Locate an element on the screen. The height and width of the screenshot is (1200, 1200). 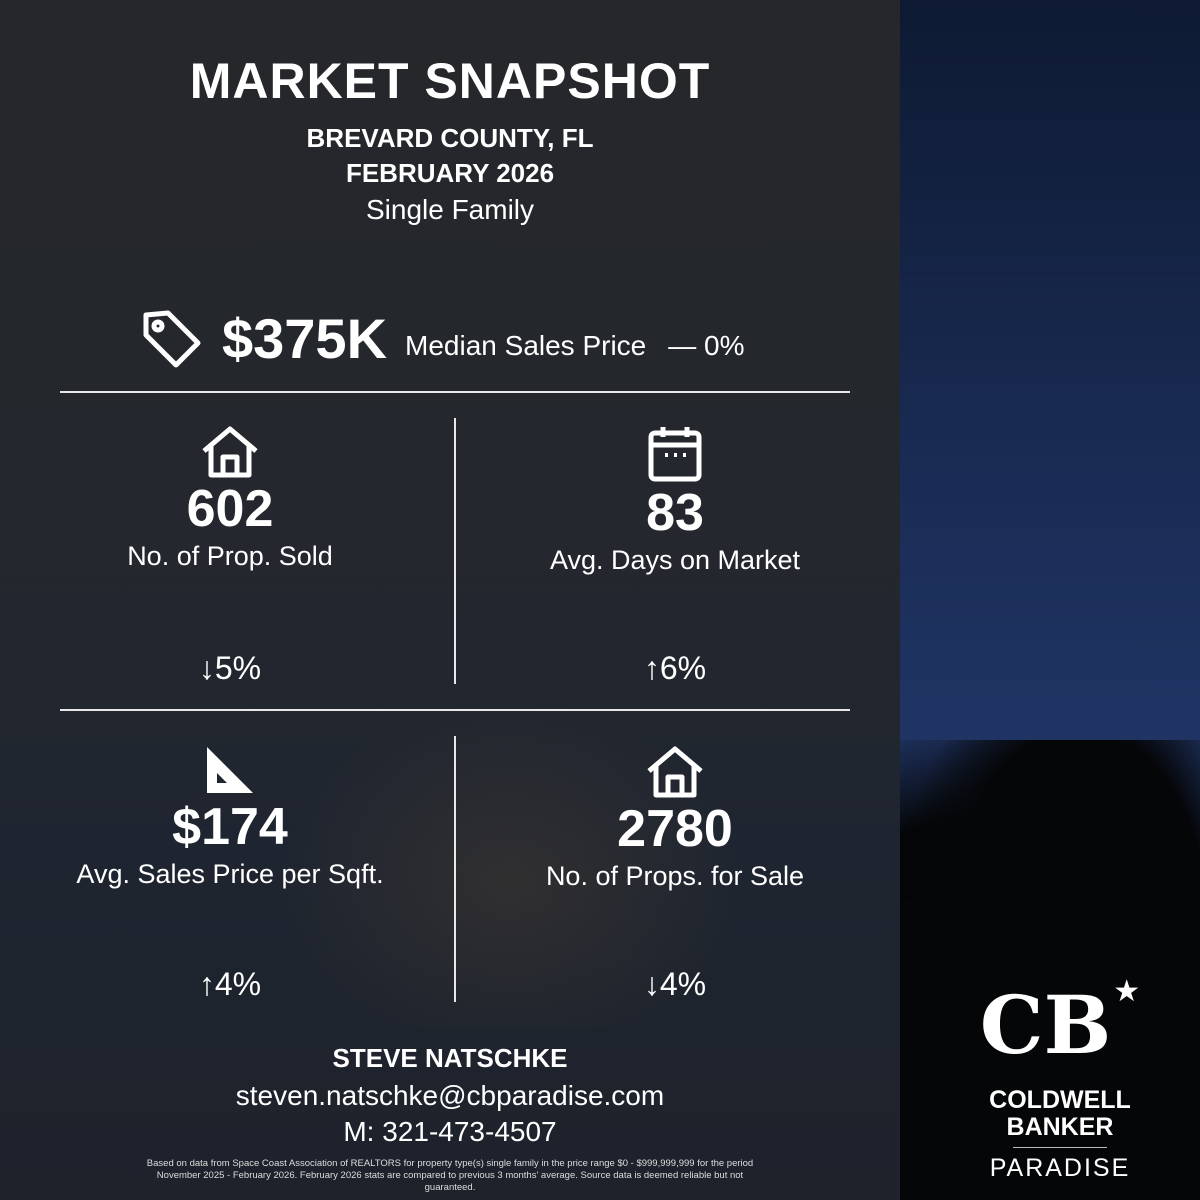
median-price-row: $375K Median Sales Price — 0% is located at coordinates (442, 338).